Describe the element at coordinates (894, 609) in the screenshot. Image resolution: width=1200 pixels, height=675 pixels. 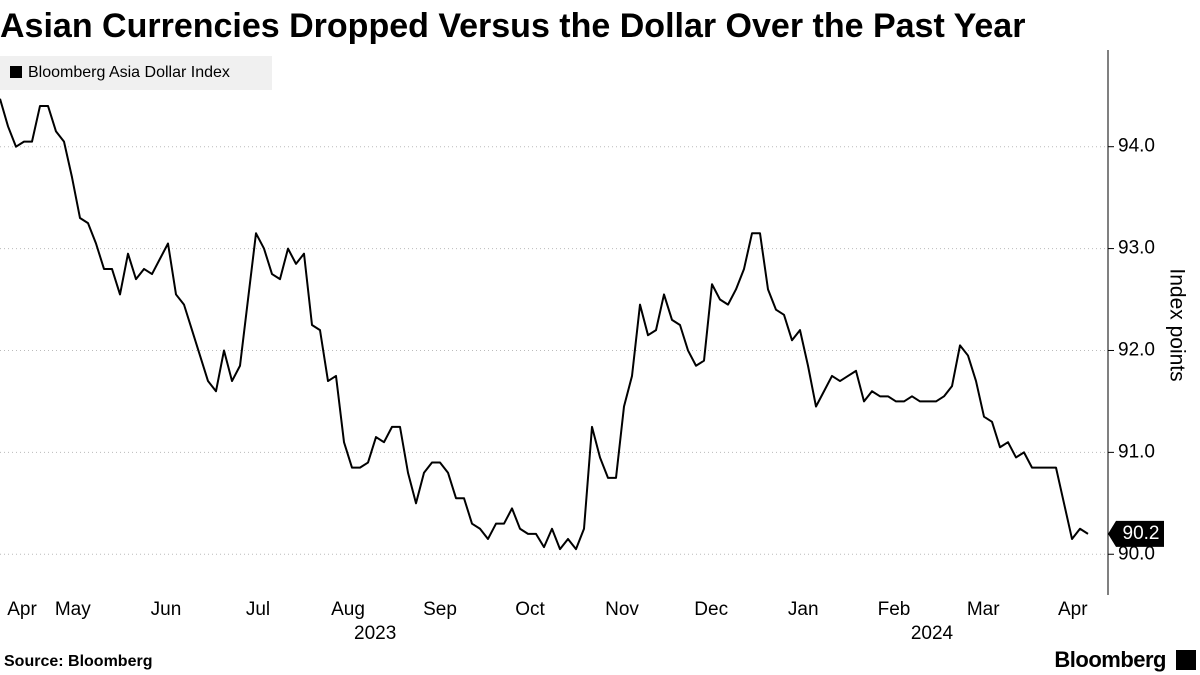
I see `x-tick-label: Feb` at that location.